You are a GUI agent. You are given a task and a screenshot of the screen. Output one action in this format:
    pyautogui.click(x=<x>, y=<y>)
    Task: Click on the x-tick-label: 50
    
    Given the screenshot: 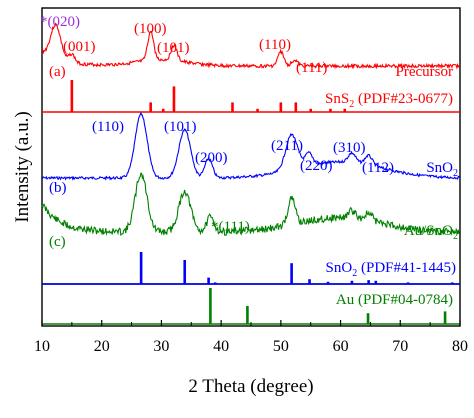 What is the action you would take?
    pyautogui.click(x=281, y=346)
    